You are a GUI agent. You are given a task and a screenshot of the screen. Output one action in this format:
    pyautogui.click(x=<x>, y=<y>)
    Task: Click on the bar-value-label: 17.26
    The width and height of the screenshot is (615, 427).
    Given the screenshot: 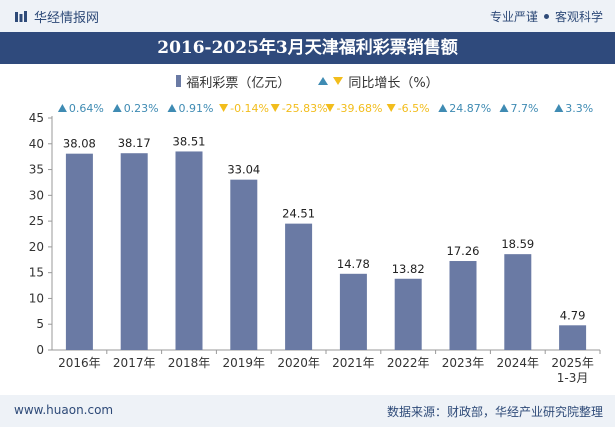 What is the action you would take?
    pyautogui.click(x=463, y=251)
    